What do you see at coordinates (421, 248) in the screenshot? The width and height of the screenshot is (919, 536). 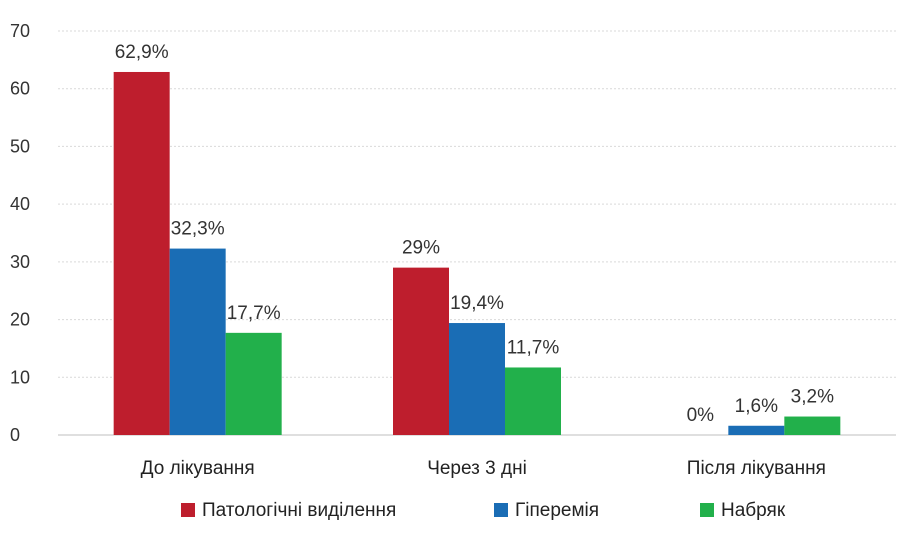 I see `data-label: 29%` at bounding box center [421, 248].